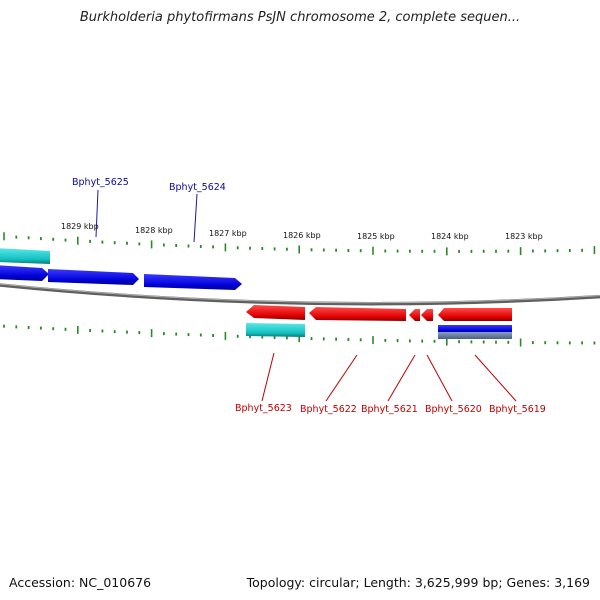 Image resolution: width=600 pixels, height=600 pixels. I want to click on gene-label-bphyt-5619: Bphyt_5619, so click(517, 409).